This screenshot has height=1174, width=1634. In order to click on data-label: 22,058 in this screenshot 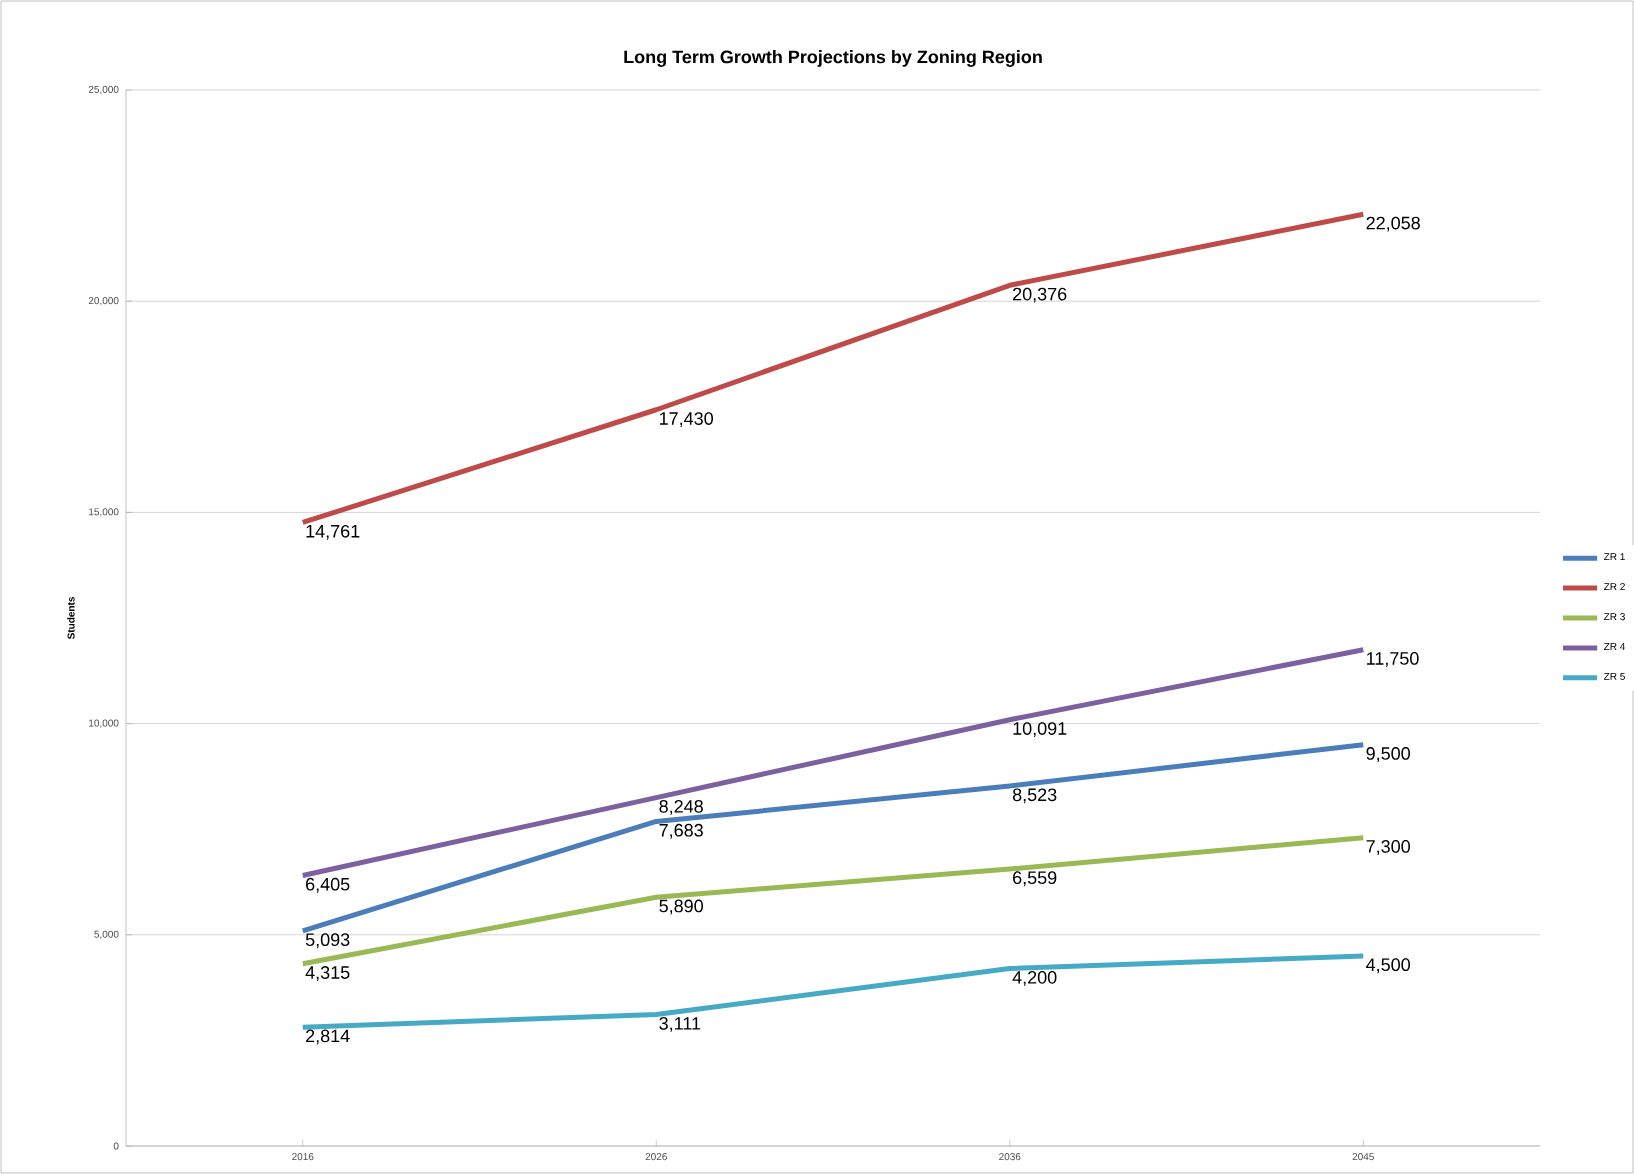, I will do `click(1393, 224)`.